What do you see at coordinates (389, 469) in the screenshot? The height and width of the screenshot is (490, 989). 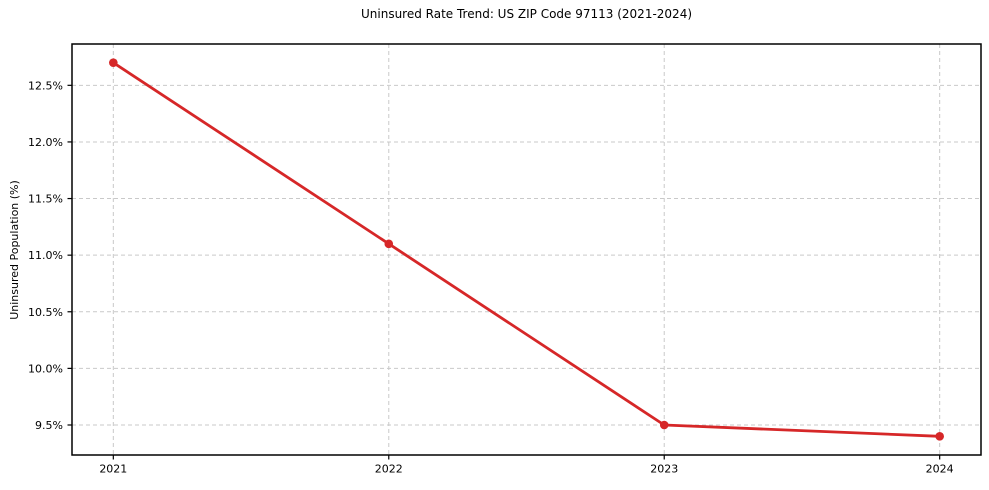 I see `x-tick-label: 2022` at bounding box center [389, 469].